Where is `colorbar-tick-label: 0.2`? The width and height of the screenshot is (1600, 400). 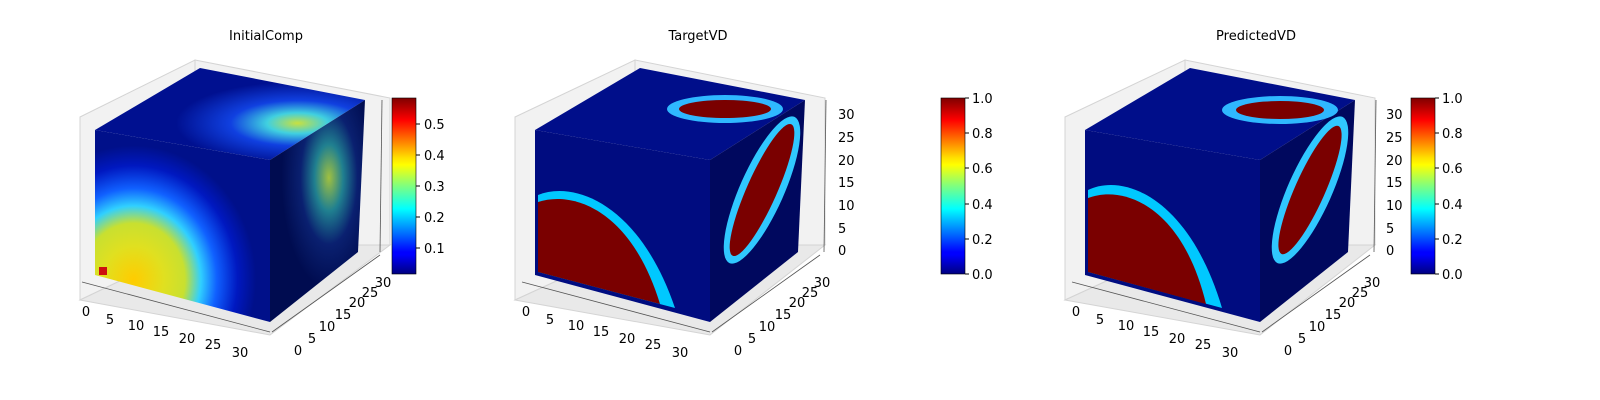
colorbar-tick-label: 0.2 is located at coordinates (982, 240).